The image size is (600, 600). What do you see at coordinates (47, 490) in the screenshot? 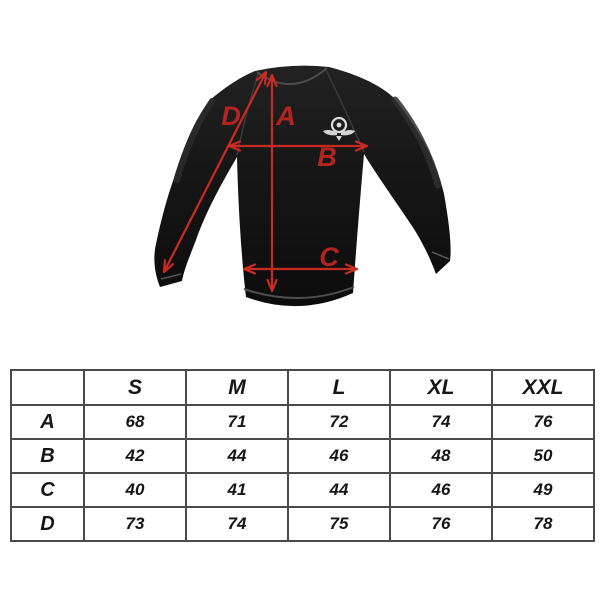
I see `row-label-c: C` at bounding box center [47, 490].